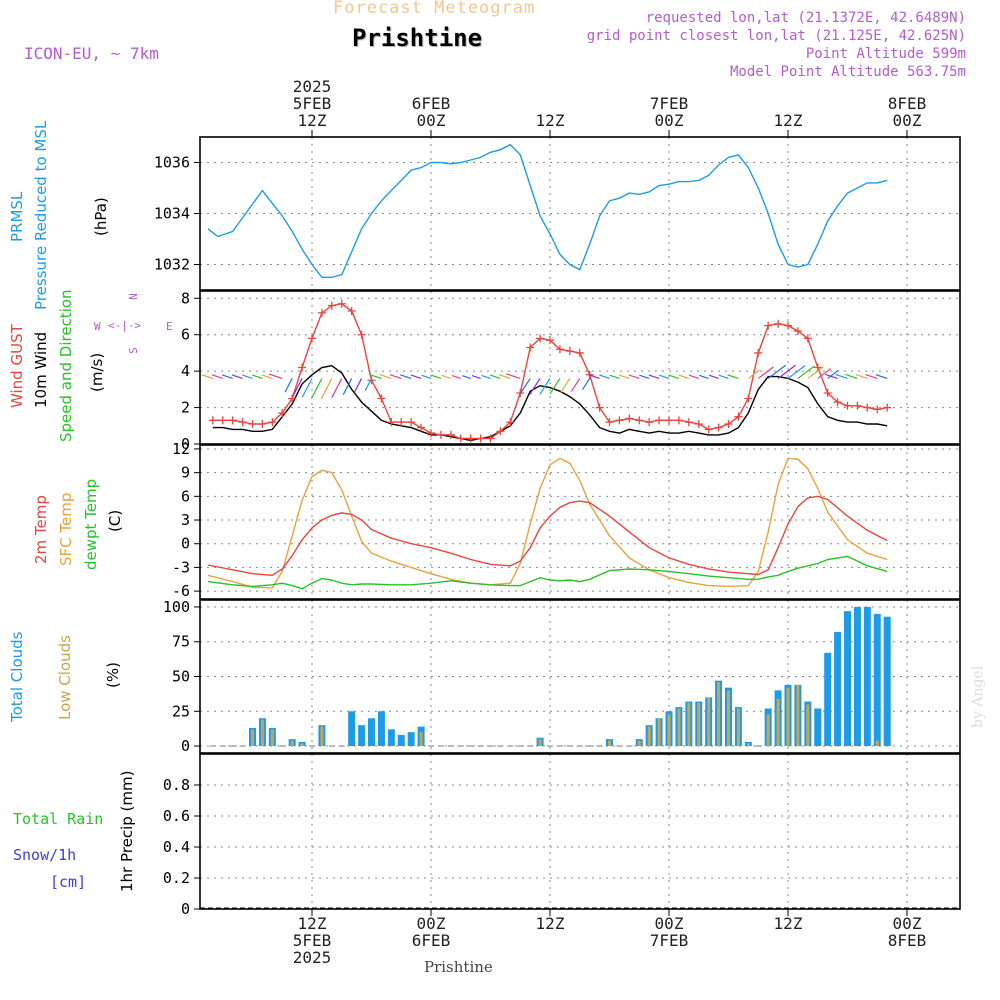 The image size is (1000, 1000). What do you see at coordinates (58, 819) in the screenshot?
I see `rain-legend: Total Rain` at bounding box center [58, 819].